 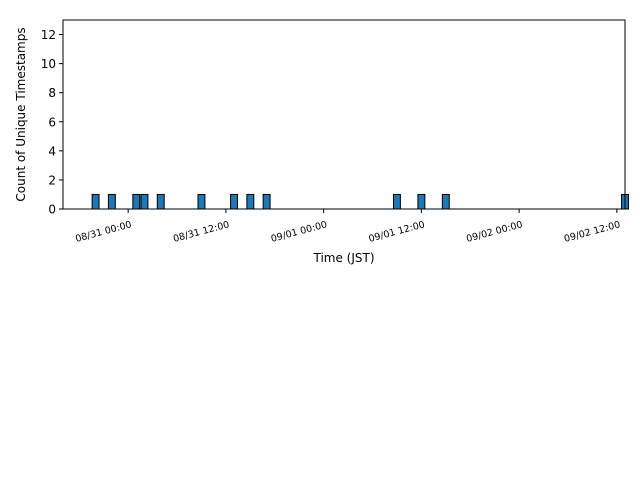 What do you see at coordinates (21, 114) in the screenshot?
I see `y-axis-label: Count of Unique Timestamps` at bounding box center [21, 114].